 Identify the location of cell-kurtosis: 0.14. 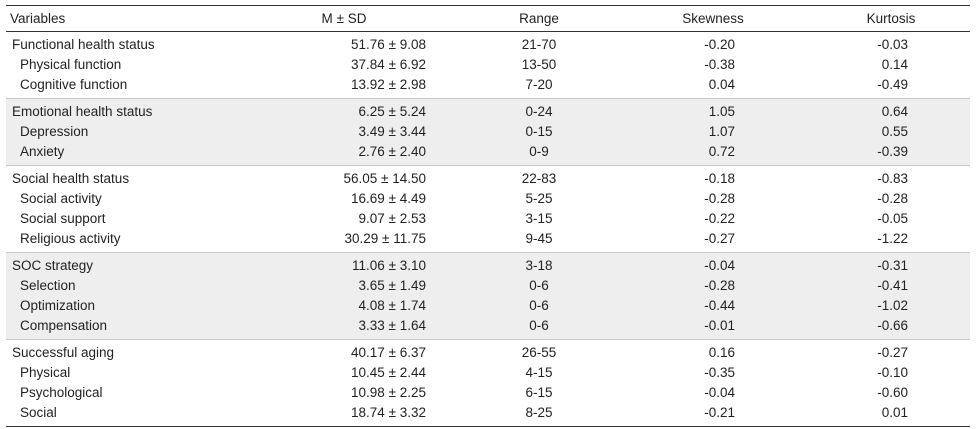
(894, 64).